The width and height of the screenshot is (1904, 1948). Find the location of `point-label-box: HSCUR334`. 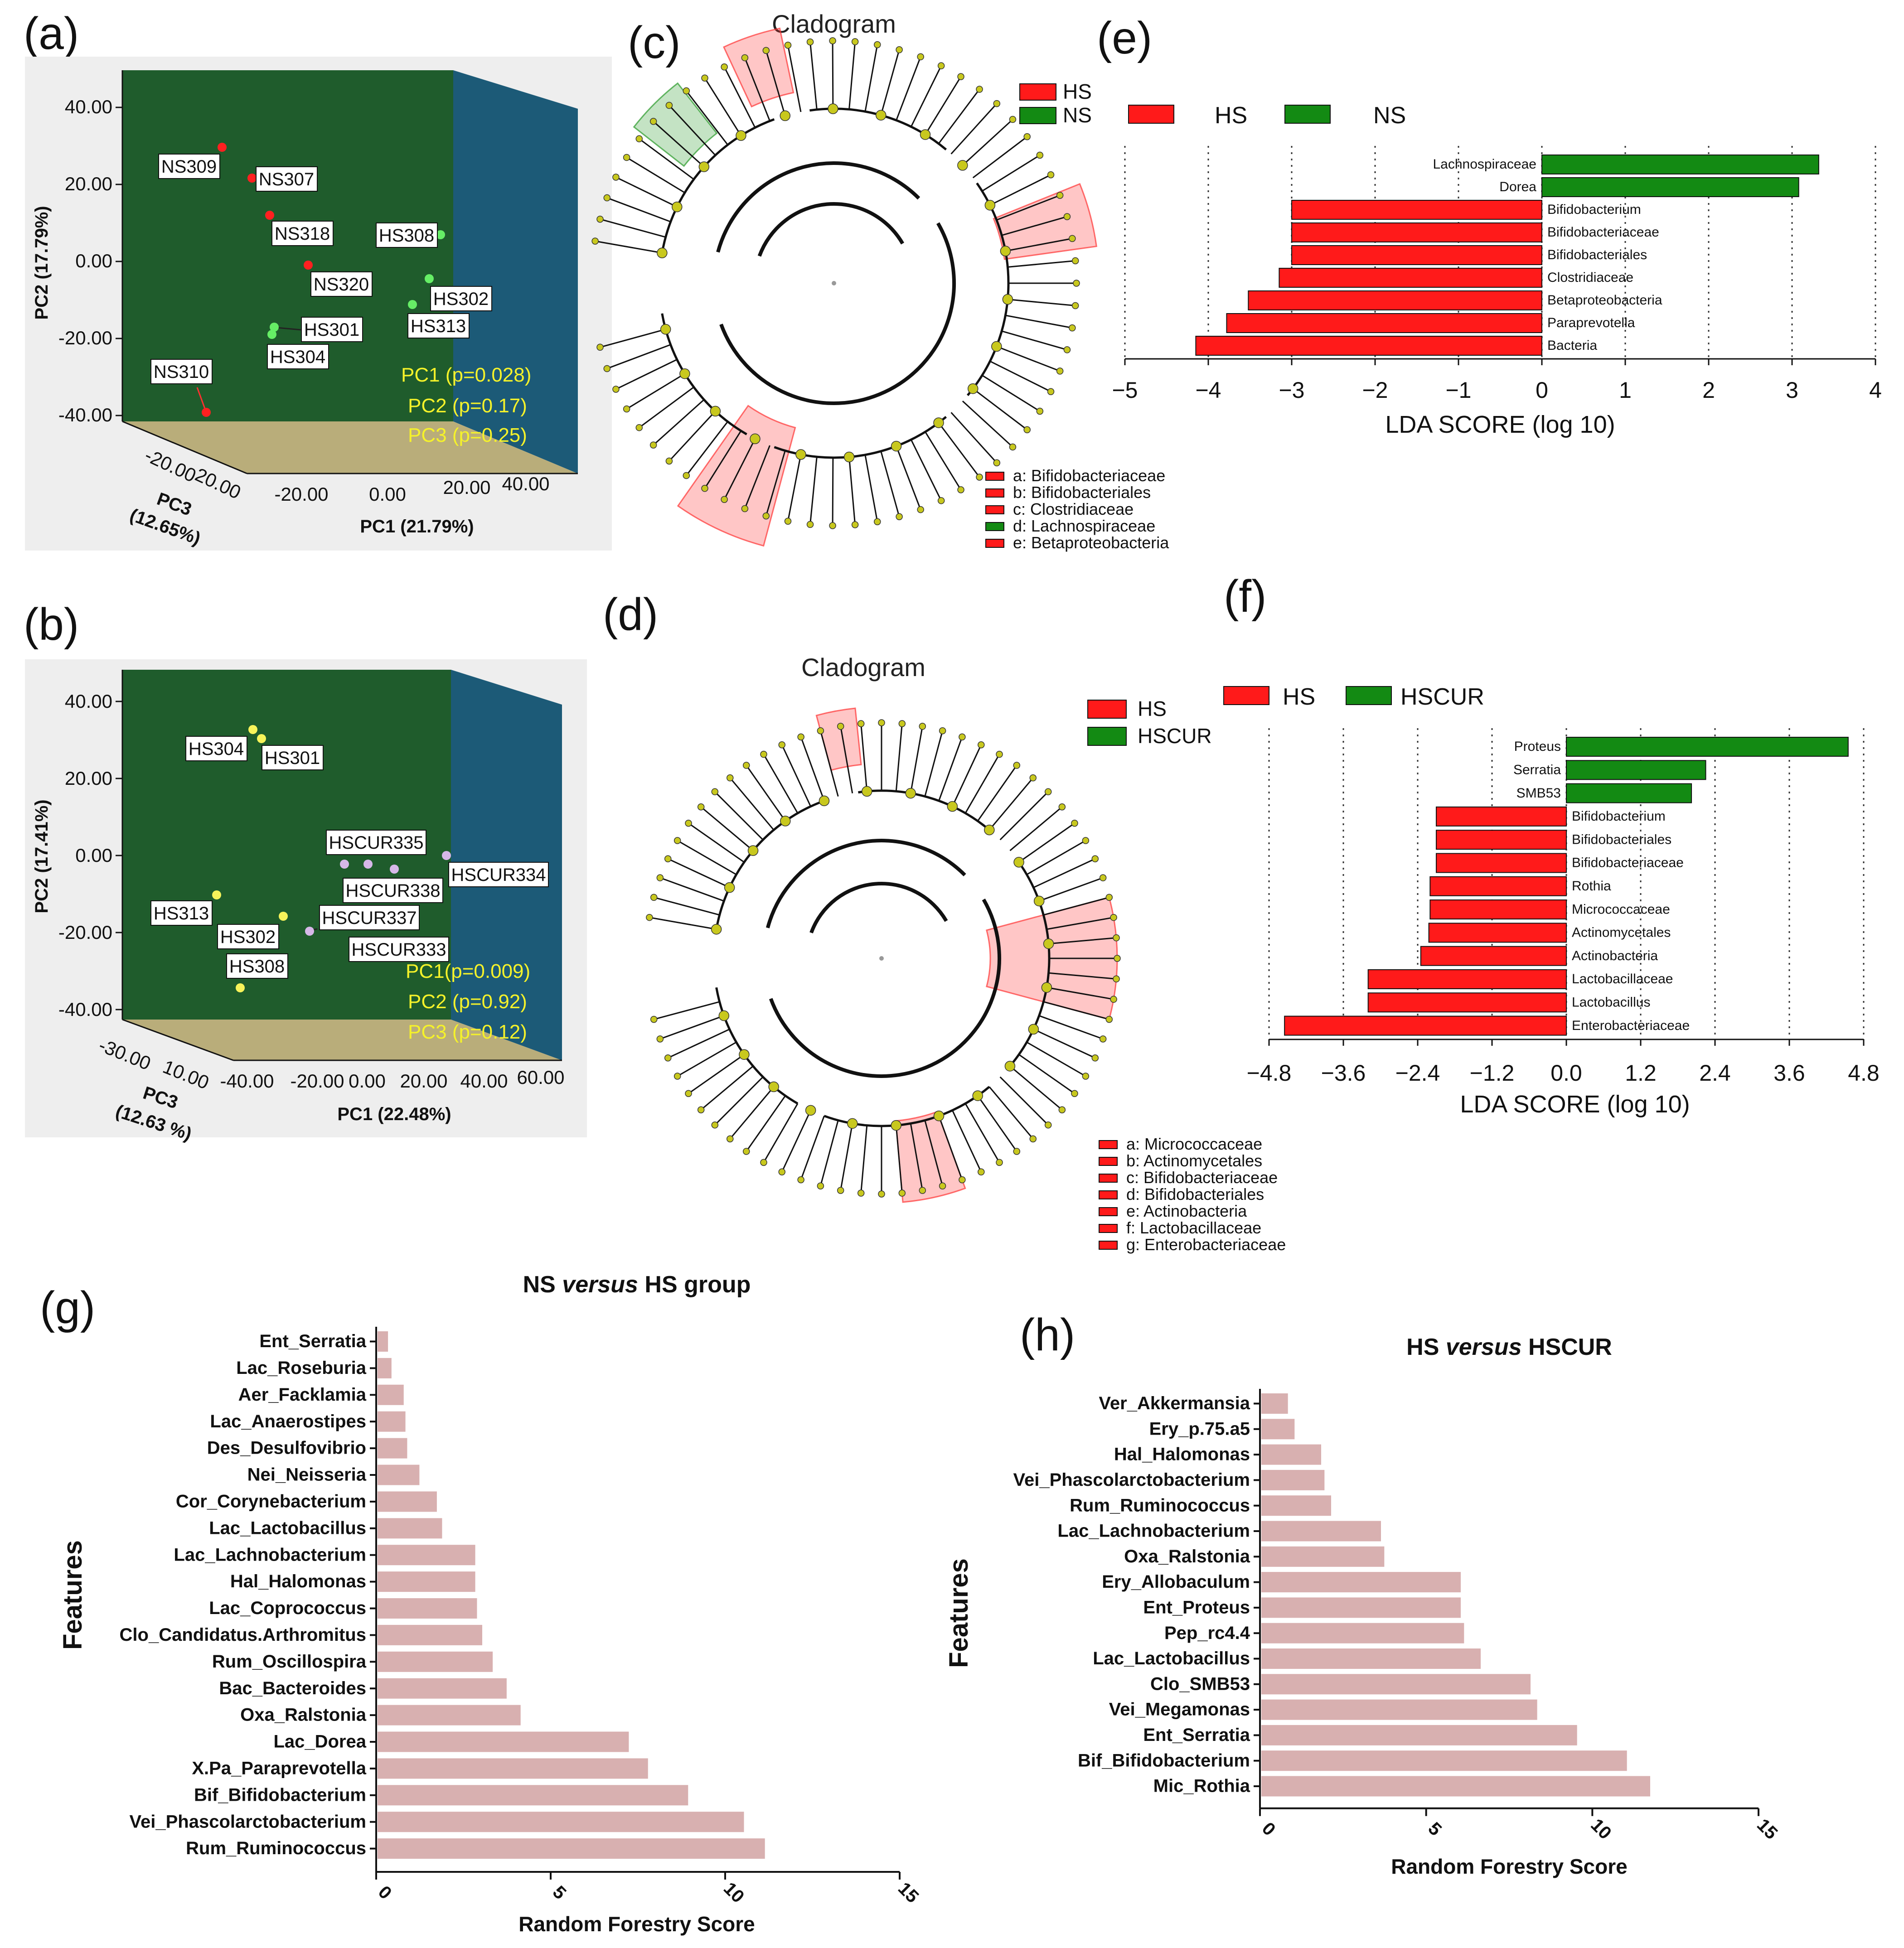

point-label-box: HSCUR334 is located at coordinates (498, 874).